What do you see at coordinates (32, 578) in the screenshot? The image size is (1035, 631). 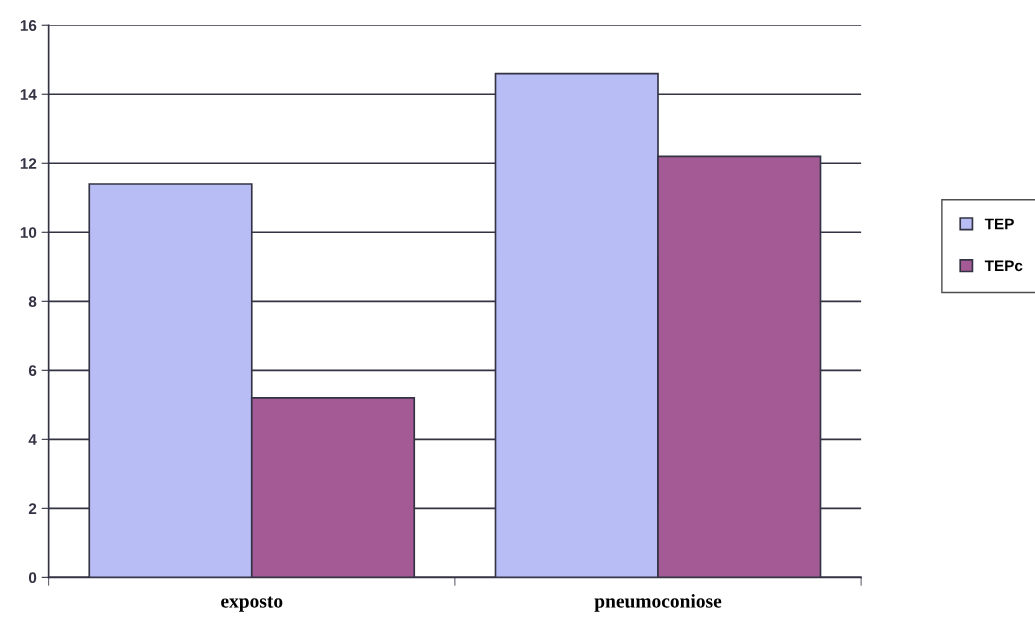 I see `y-tick-label: 0` at bounding box center [32, 578].